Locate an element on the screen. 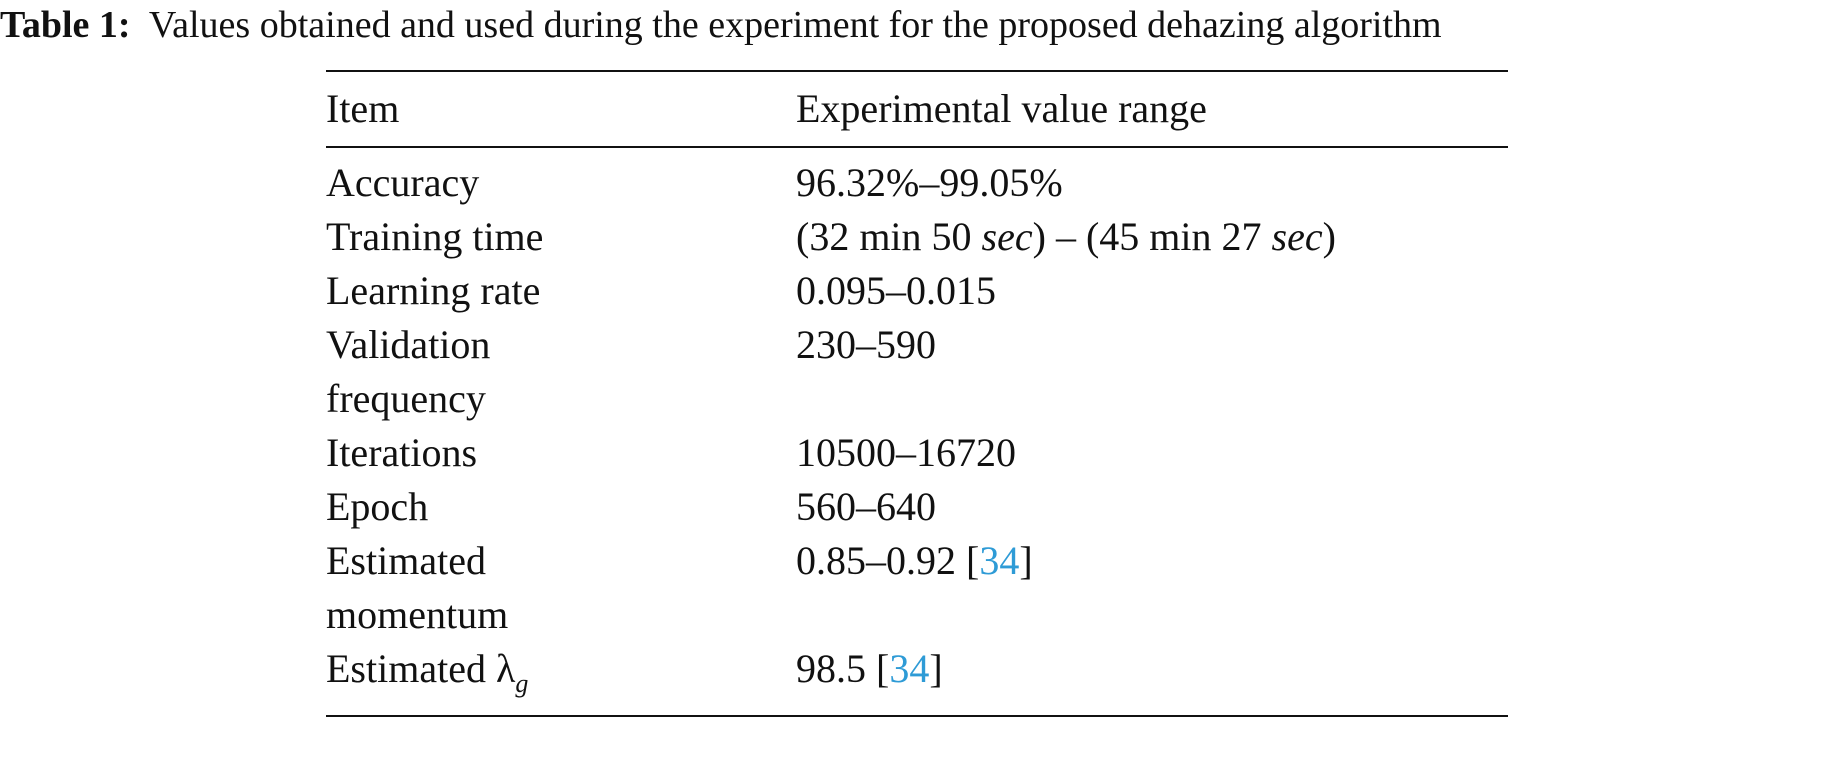  table-row: Estimated λg 98.5 [34] is located at coordinates (917, 676).